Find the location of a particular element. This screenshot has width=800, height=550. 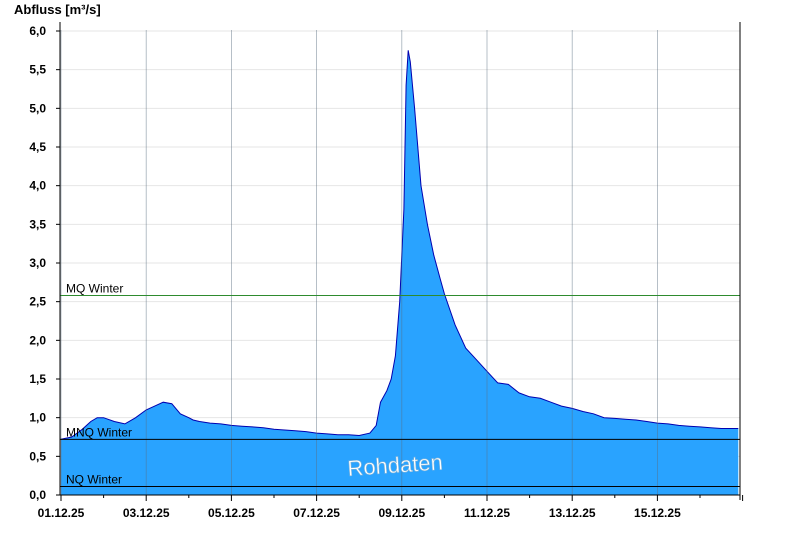

y-axis-title: Abfluss [m³/s] is located at coordinates (57, 9).